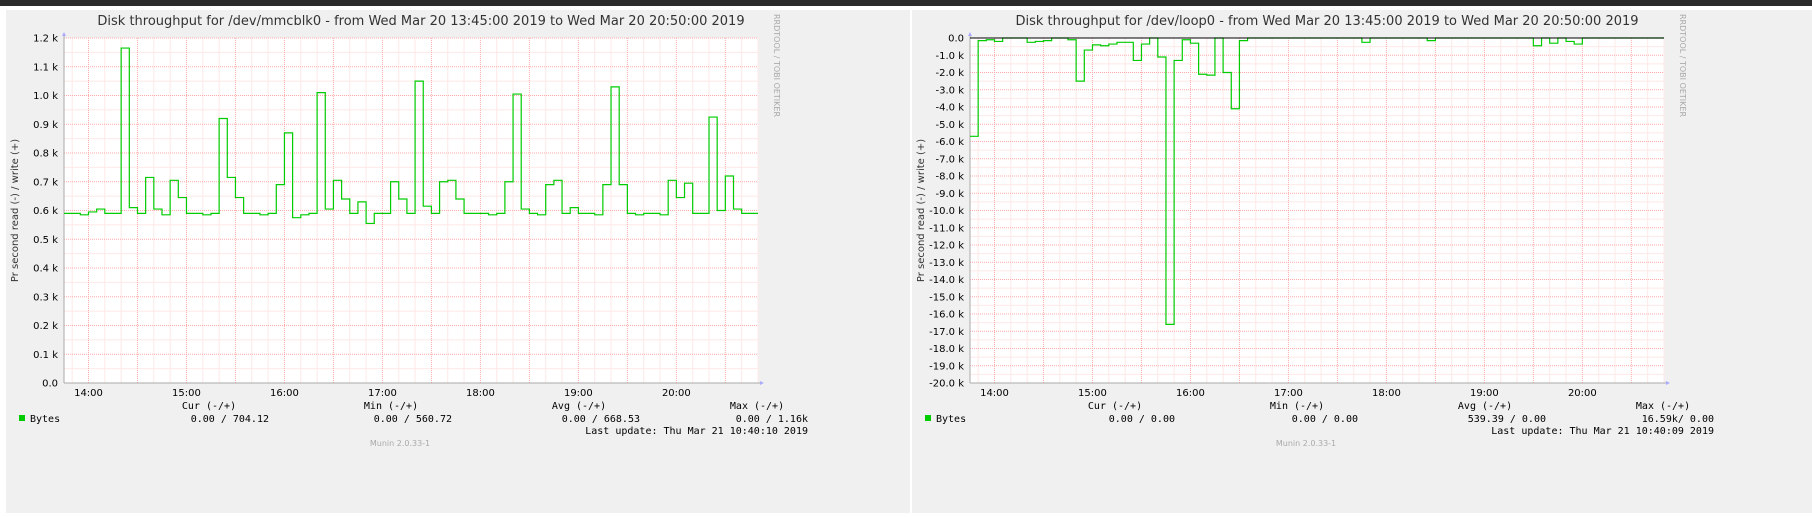  What do you see at coordinates (906, 3) in the screenshot?
I see `top-bar` at bounding box center [906, 3].